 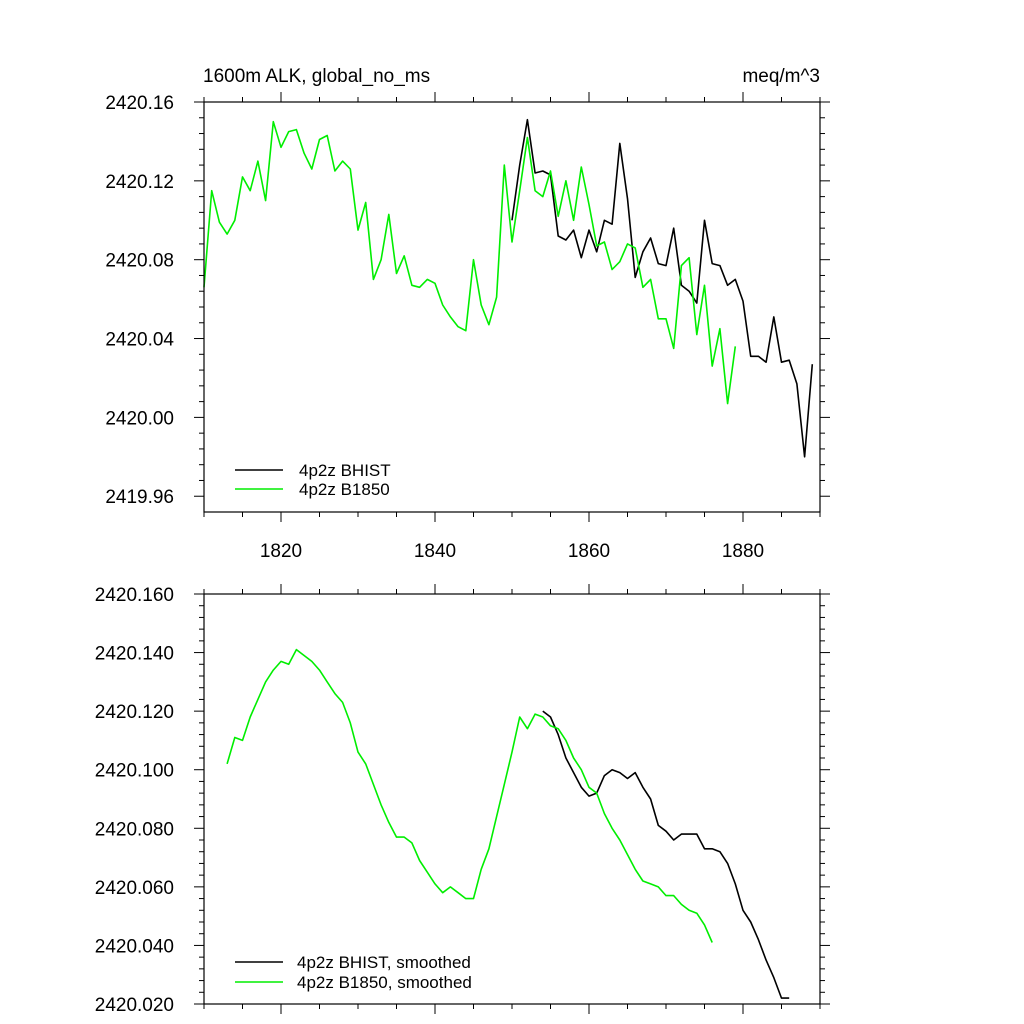 I want to click on bottom-y-tick-label: 2420.060, so click(x=134, y=888).